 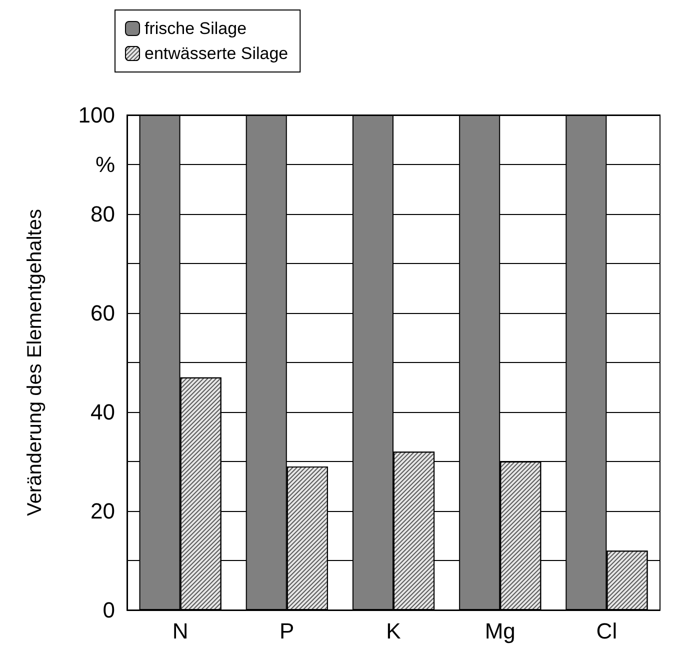 What do you see at coordinates (102, 214) in the screenshot?
I see `y-tick-label: 80` at bounding box center [102, 214].